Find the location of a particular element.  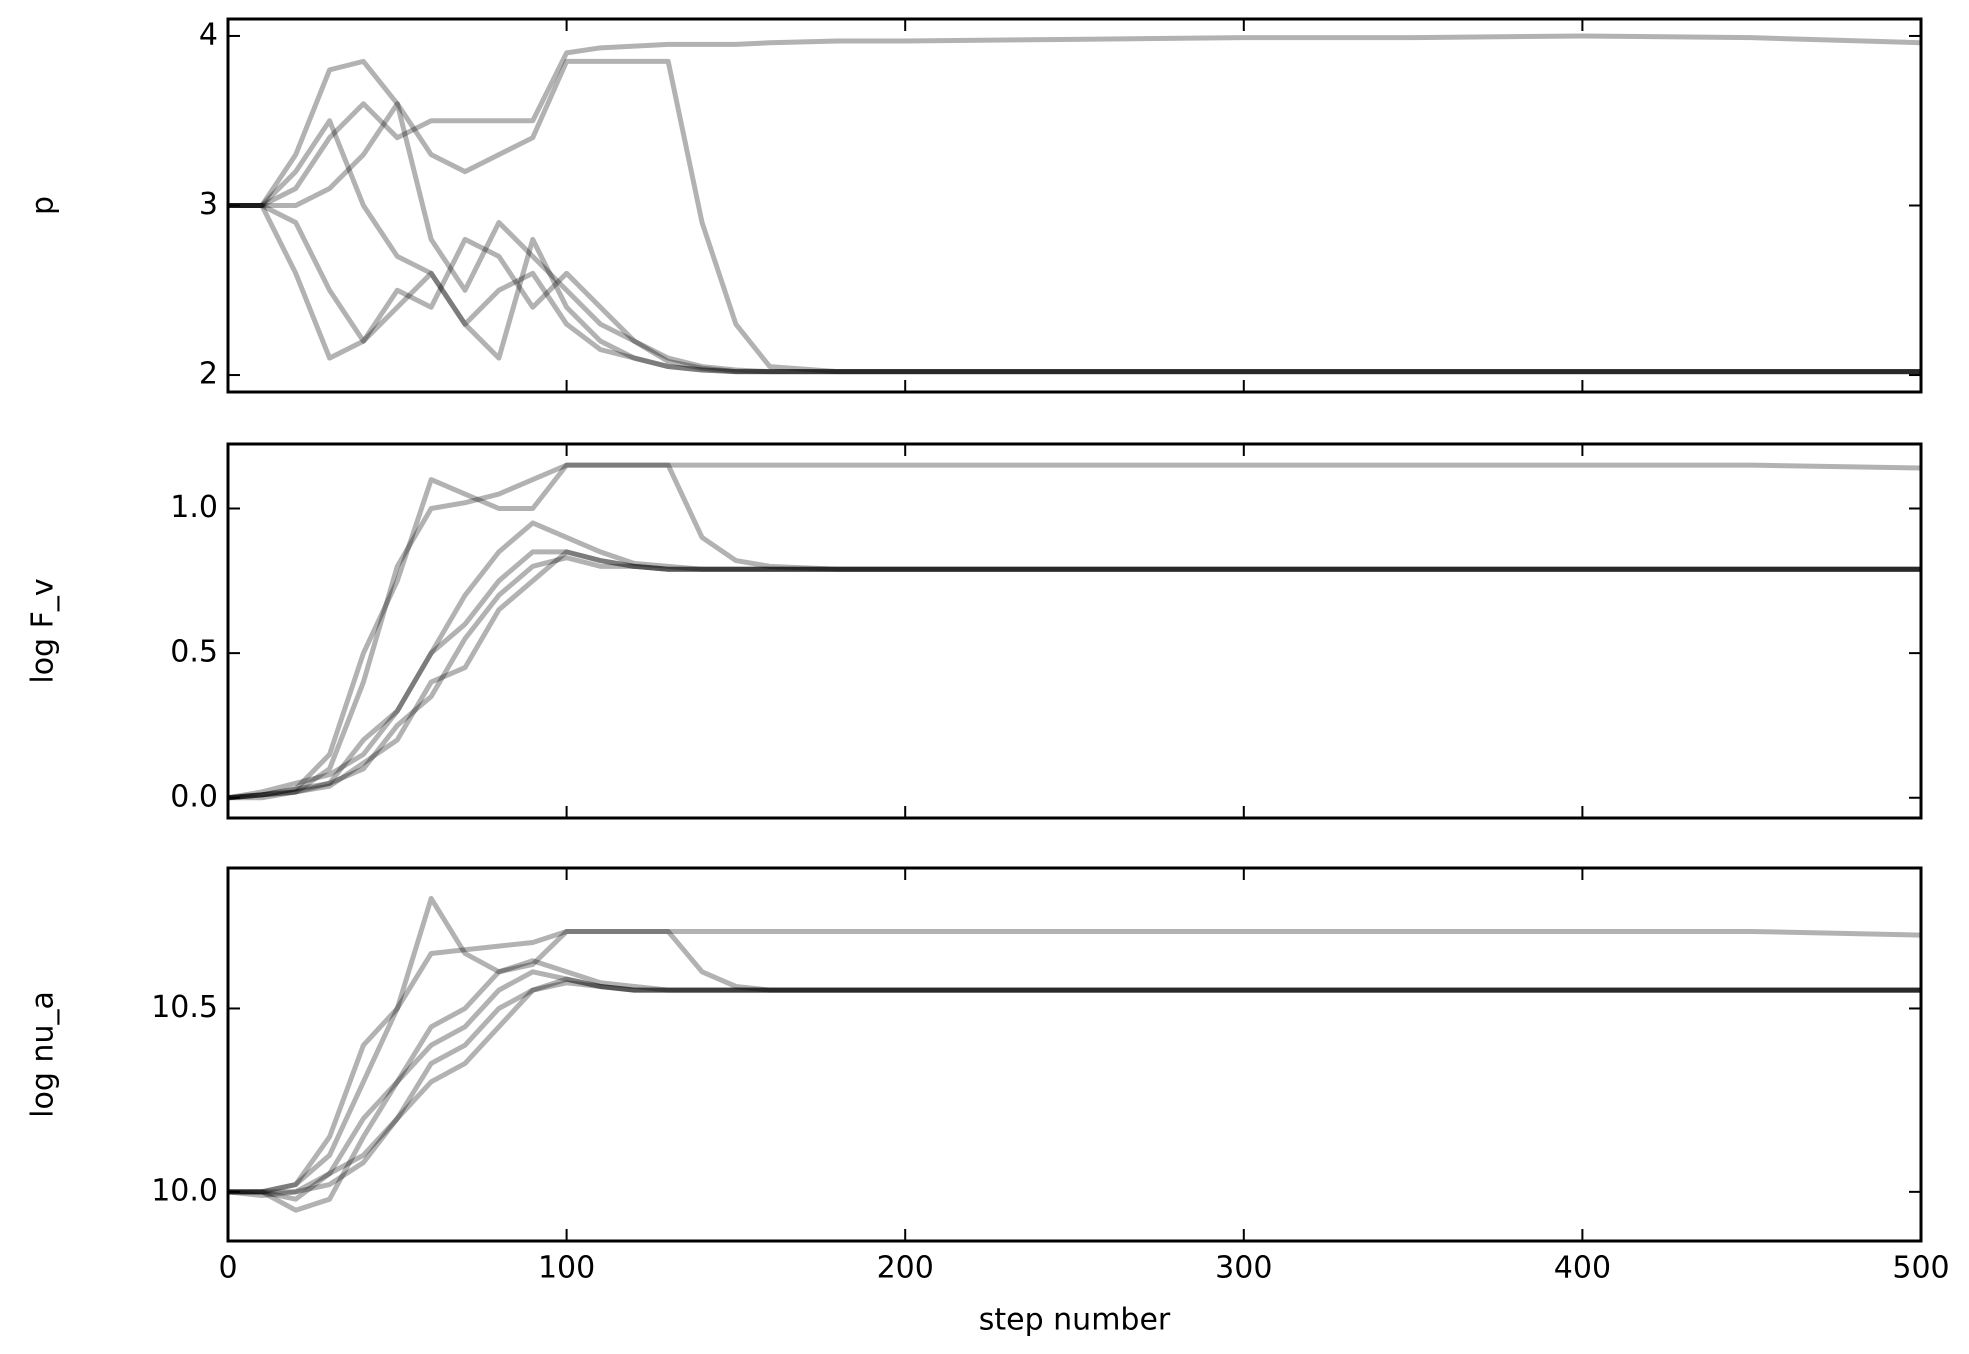

y-tick-label: 3 is located at coordinates (208, 204).